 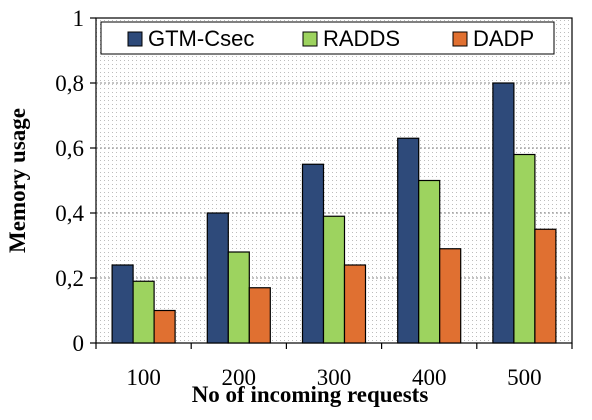 What do you see at coordinates (310, 394) in the screenshot?
I see `x-axis-title: No of incoming requests` at bounding box center [310, 394].